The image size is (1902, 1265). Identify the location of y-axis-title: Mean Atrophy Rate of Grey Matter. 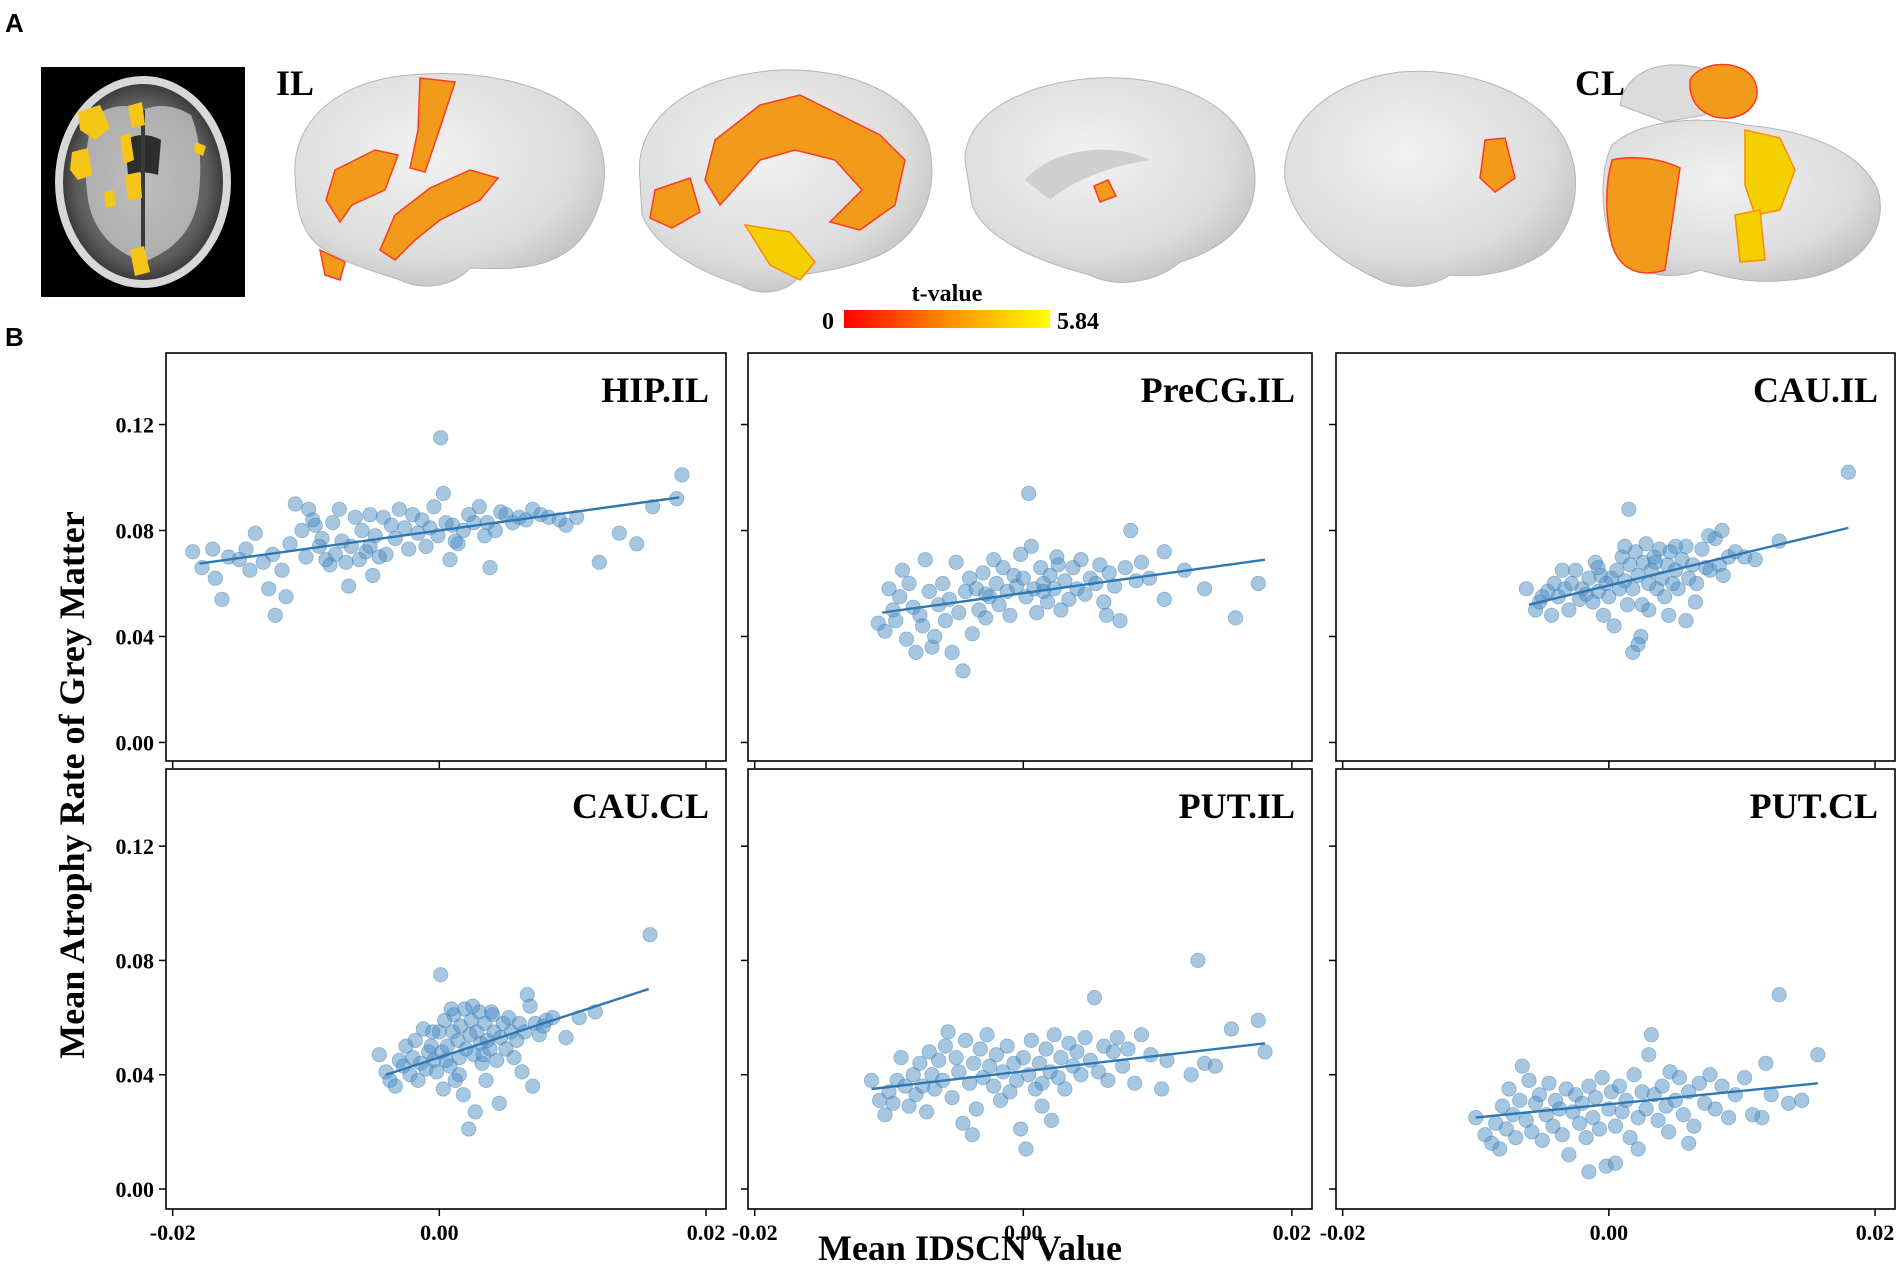
(72, 785).